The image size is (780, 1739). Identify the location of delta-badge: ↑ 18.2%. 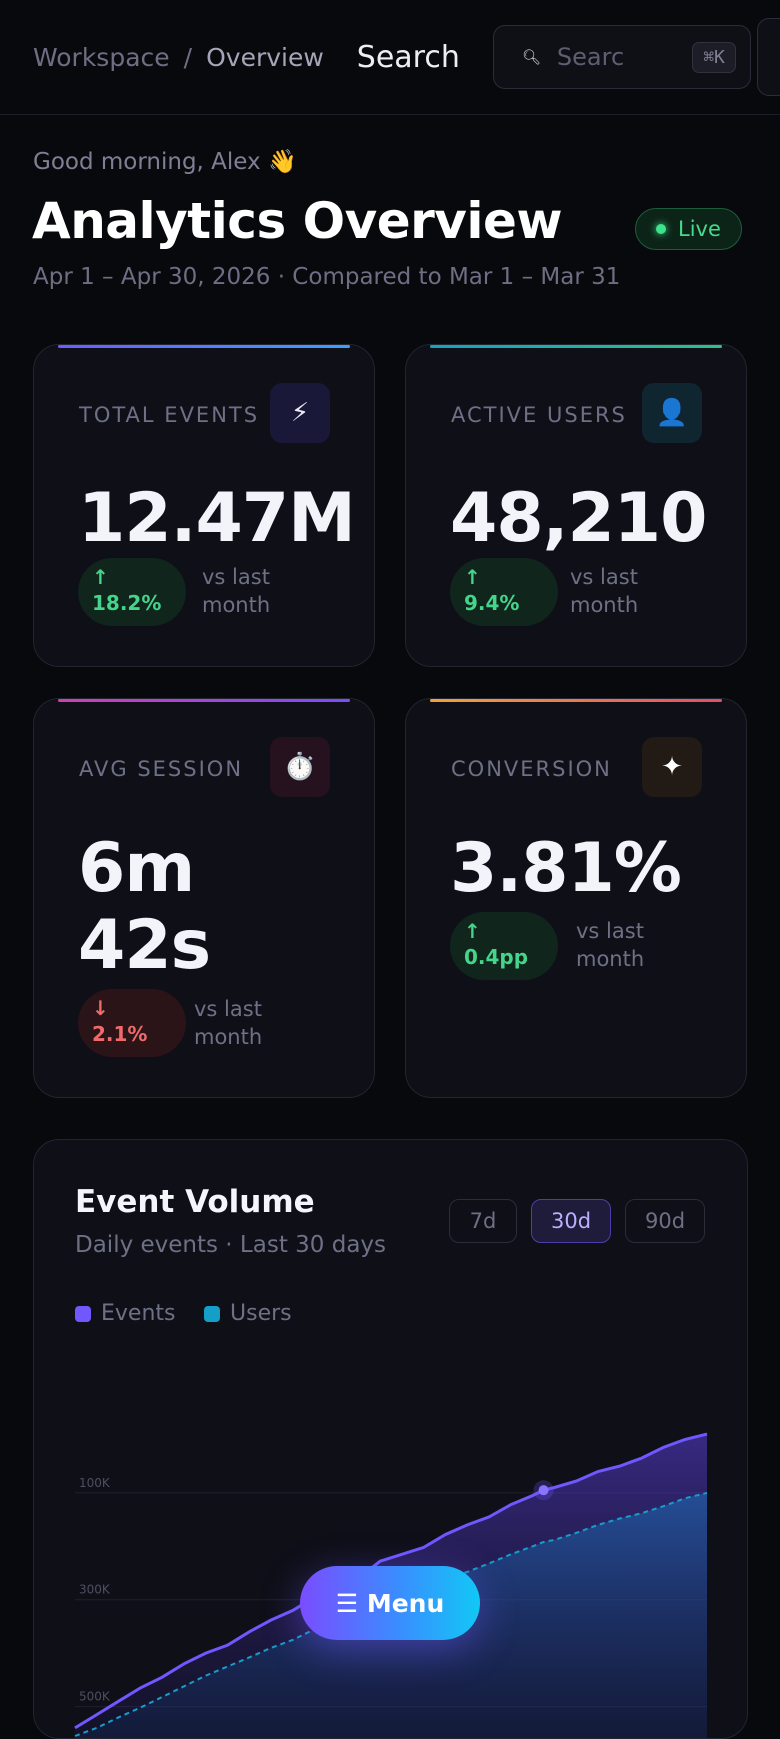
(132, 592).